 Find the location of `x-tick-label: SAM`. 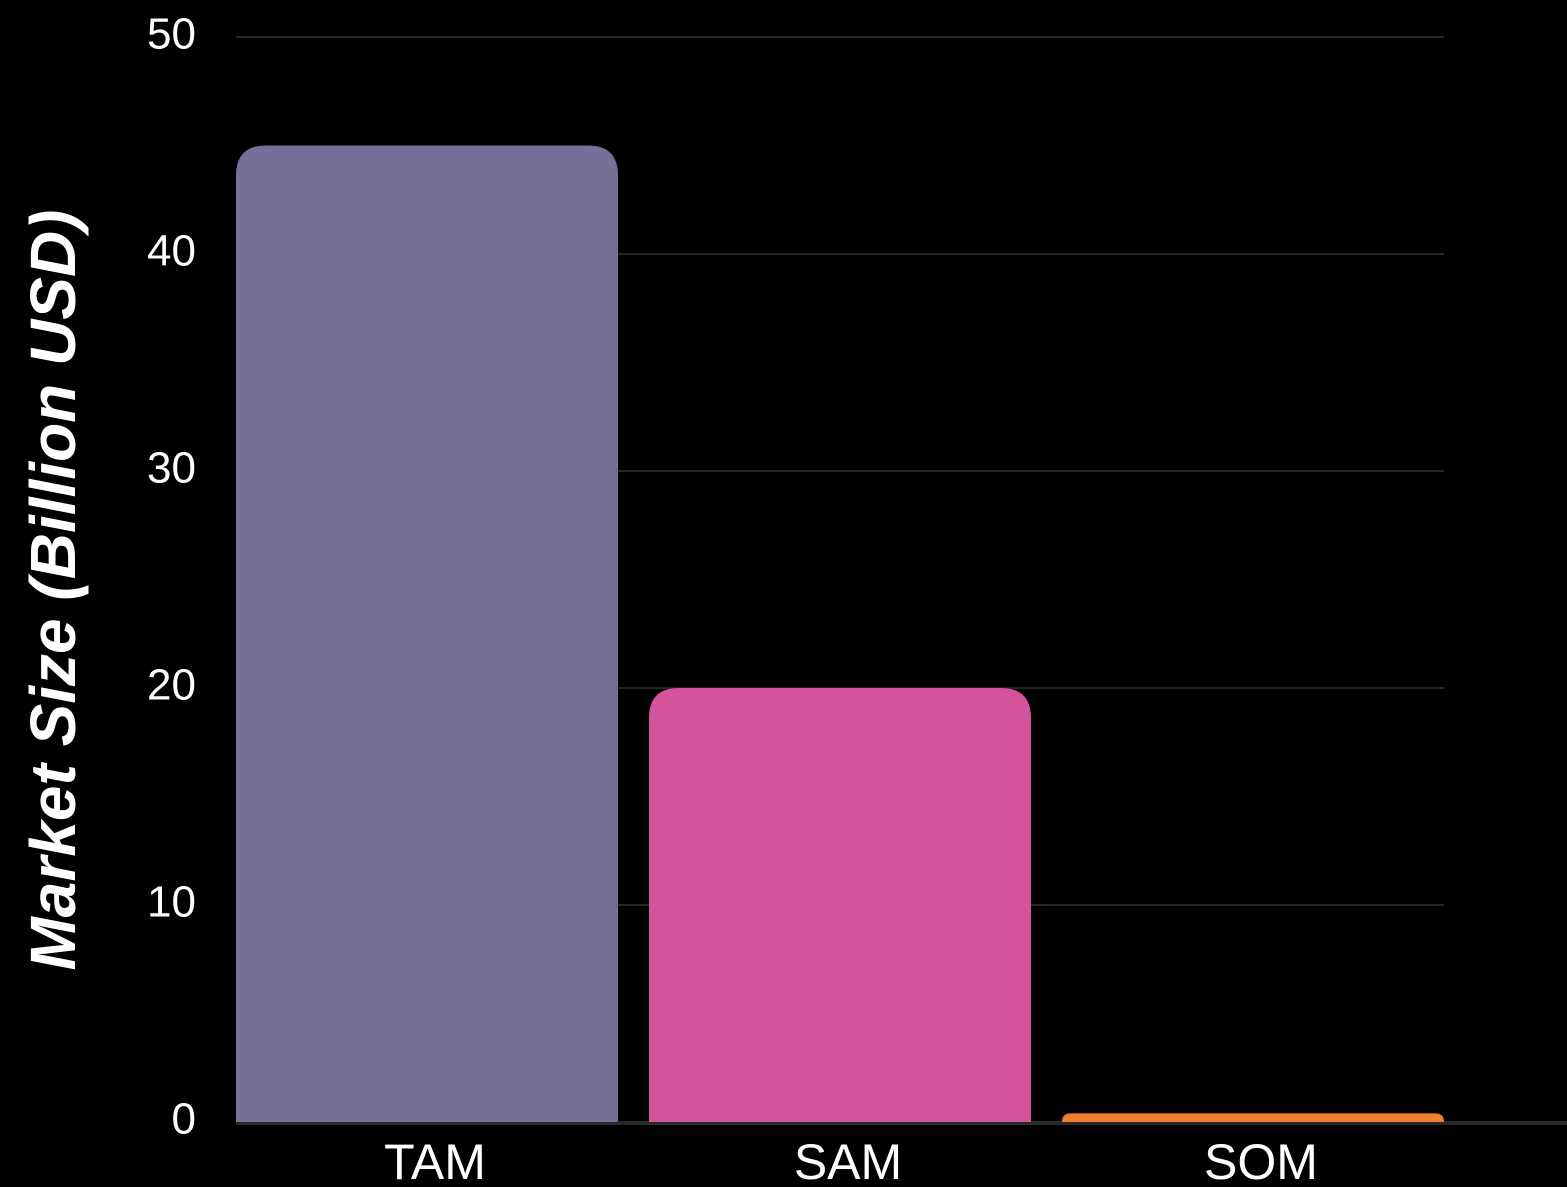

x-tick-label: SAM is located at coordinates (848, 1160).